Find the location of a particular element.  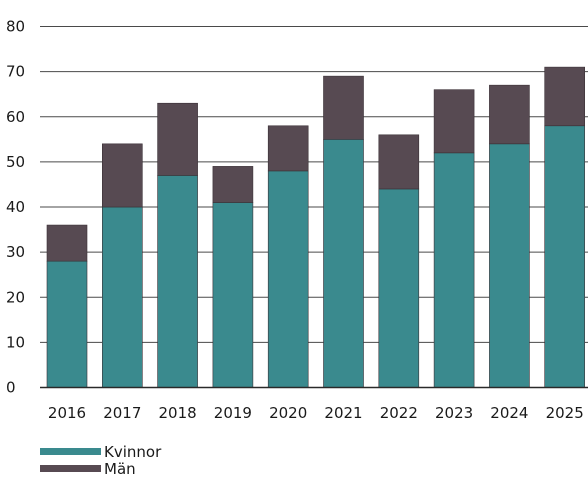

y-axis-tick-labels: 0 10 20 30 40 50 60 70 80 is located at coordinates (15, 207).